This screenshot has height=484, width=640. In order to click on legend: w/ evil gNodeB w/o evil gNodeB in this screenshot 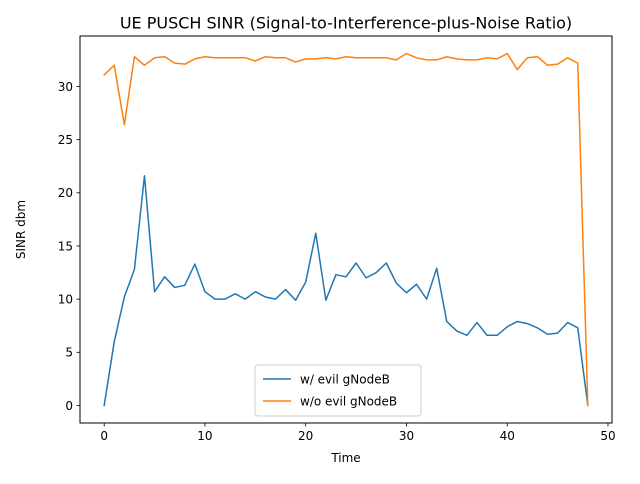, I will do `click(338, 390)`.